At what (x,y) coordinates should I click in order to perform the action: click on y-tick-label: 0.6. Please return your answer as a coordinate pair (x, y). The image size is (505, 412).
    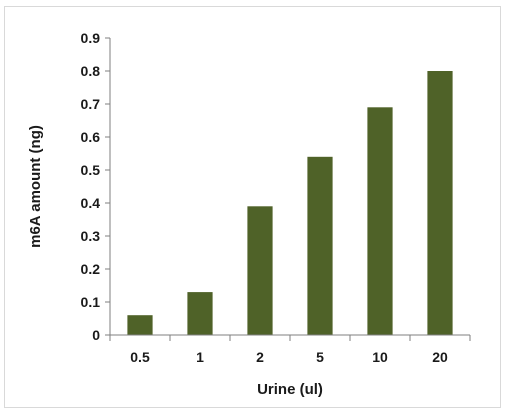
    Looking at the image, I should click on (91, 137).